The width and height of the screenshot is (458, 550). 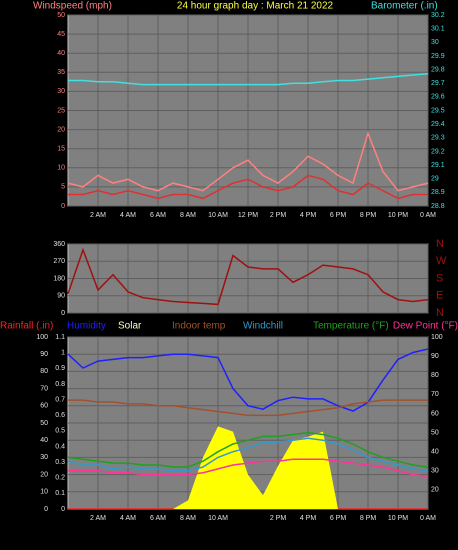 I want to click on area, so click(x=248, y=467).